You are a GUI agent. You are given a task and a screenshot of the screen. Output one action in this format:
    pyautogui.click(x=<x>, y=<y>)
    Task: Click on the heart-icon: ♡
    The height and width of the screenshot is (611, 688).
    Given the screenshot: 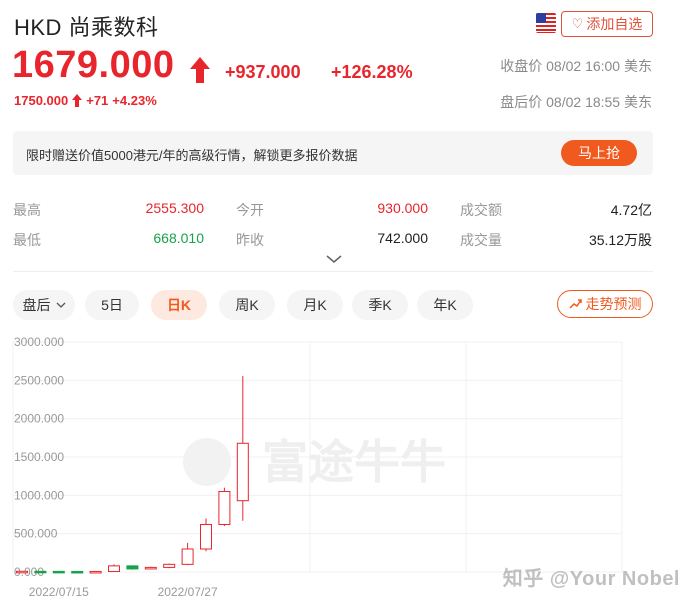 What is the action you would take?
    pyautogui.click(x=577, y=23)
    